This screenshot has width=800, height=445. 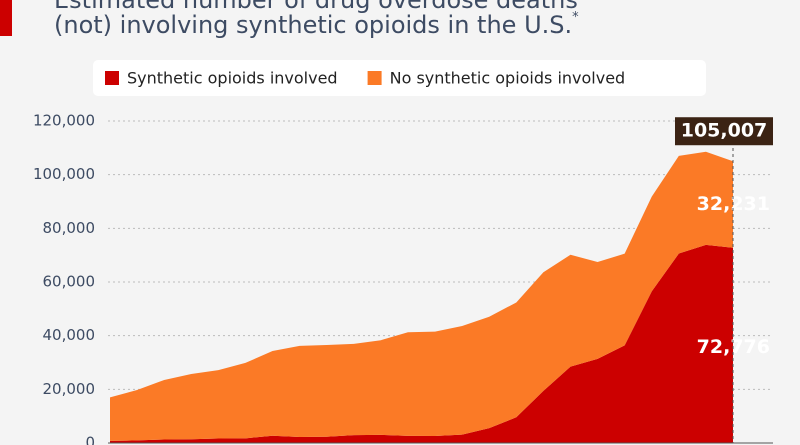 I want to click on total-label-box, so click(x=724, y=131).